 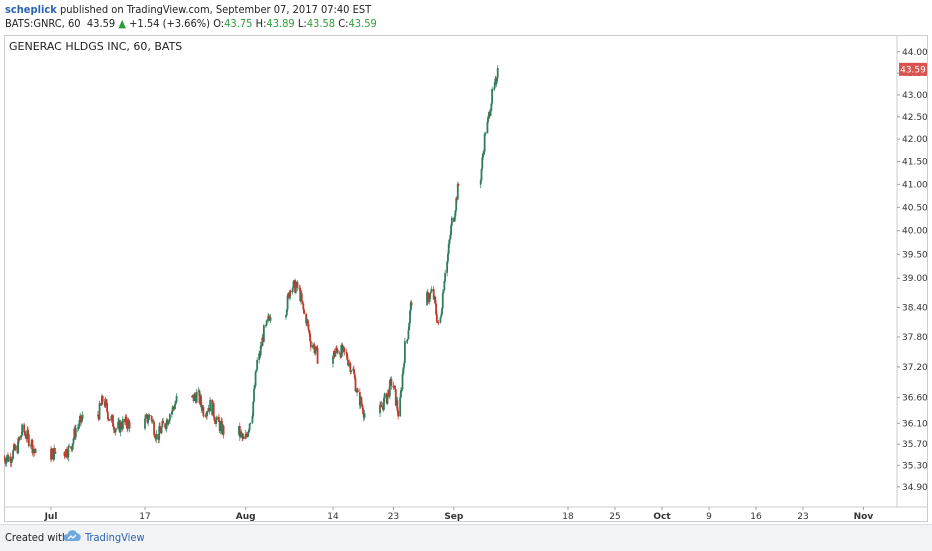 I want to click on author-link: scheplick, so click(x=31, y=9).